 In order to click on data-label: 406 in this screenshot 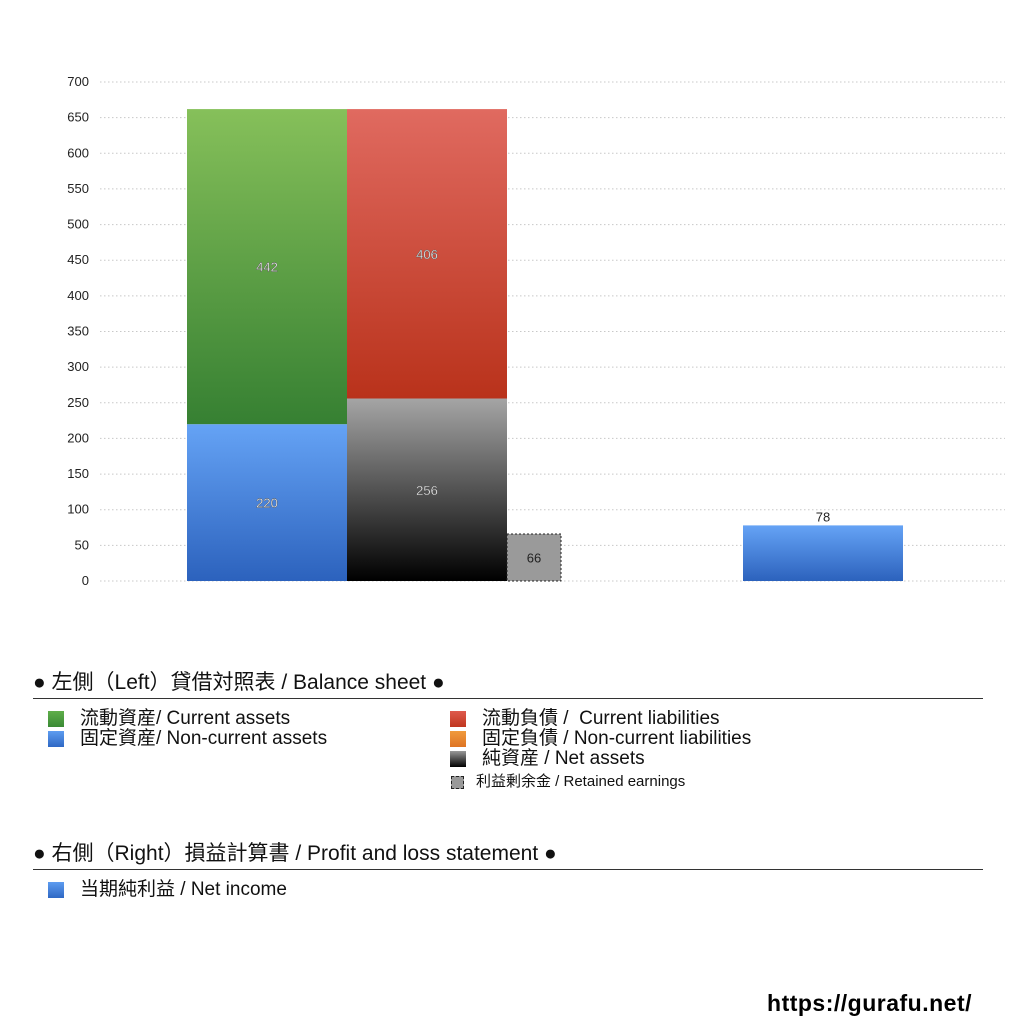, I will do `click(427, 254)`.